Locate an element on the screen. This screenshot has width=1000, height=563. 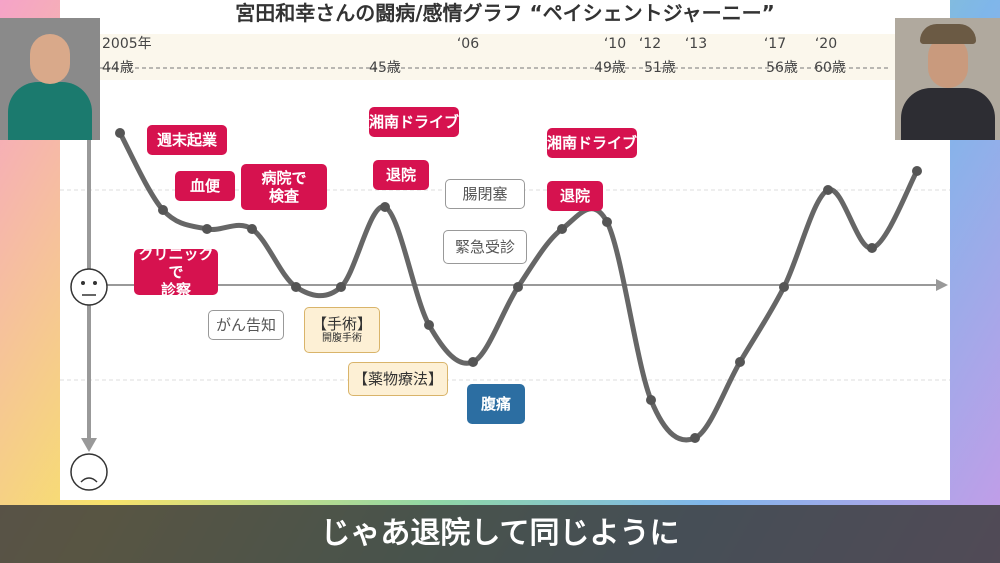
sad-face is located at coordinates (89, 472).